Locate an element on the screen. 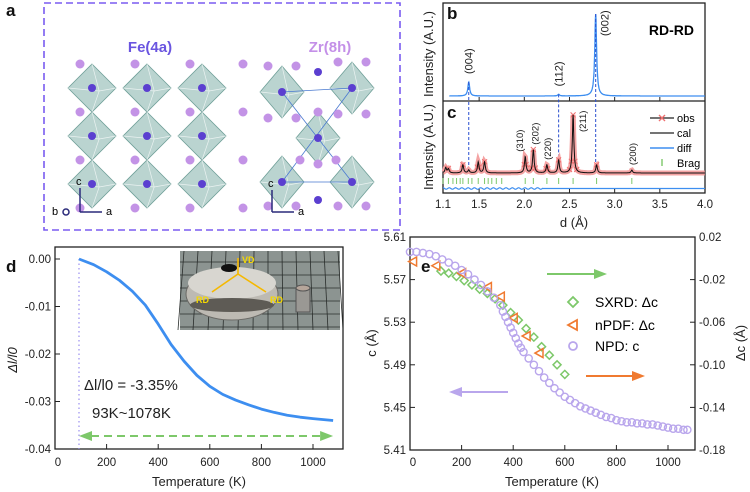 The width and height of the screenshot is (750, 492). y-tick-label-e: 5.41 is located at coordinates (395, 451).